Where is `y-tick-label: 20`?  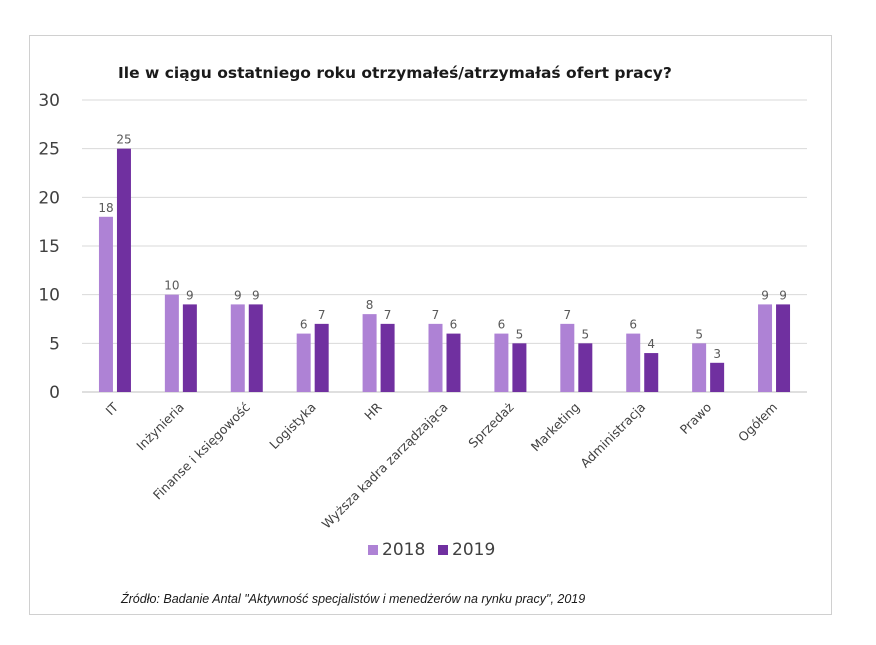
y-tick-label: 20 is located at coordinates (49, 198).